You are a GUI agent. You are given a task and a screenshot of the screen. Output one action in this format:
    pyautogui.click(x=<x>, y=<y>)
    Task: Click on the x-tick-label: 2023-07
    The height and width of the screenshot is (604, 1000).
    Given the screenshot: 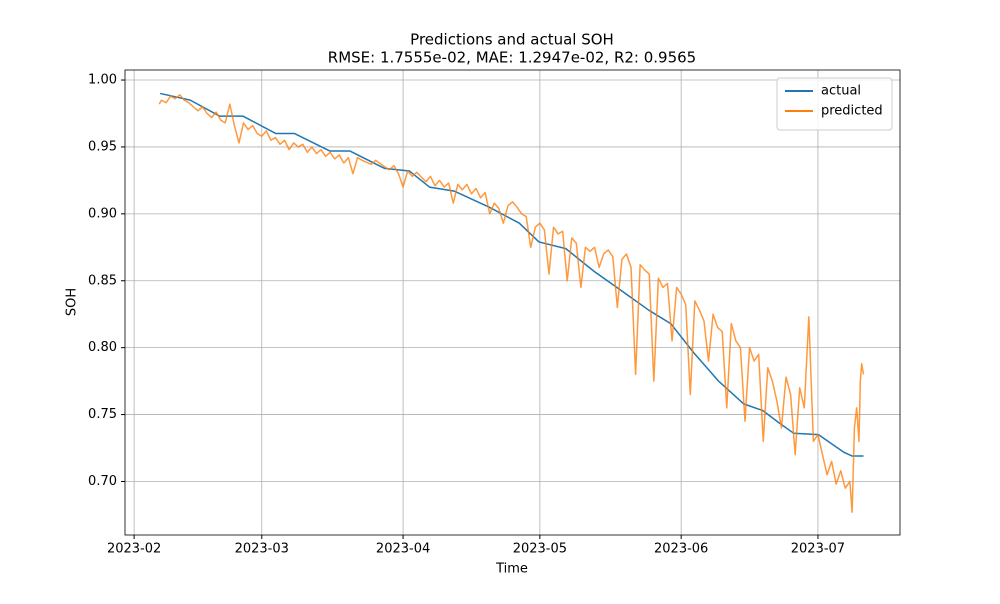 What is the action you would take?
    pyautogui.click(x=818, y=549)
    